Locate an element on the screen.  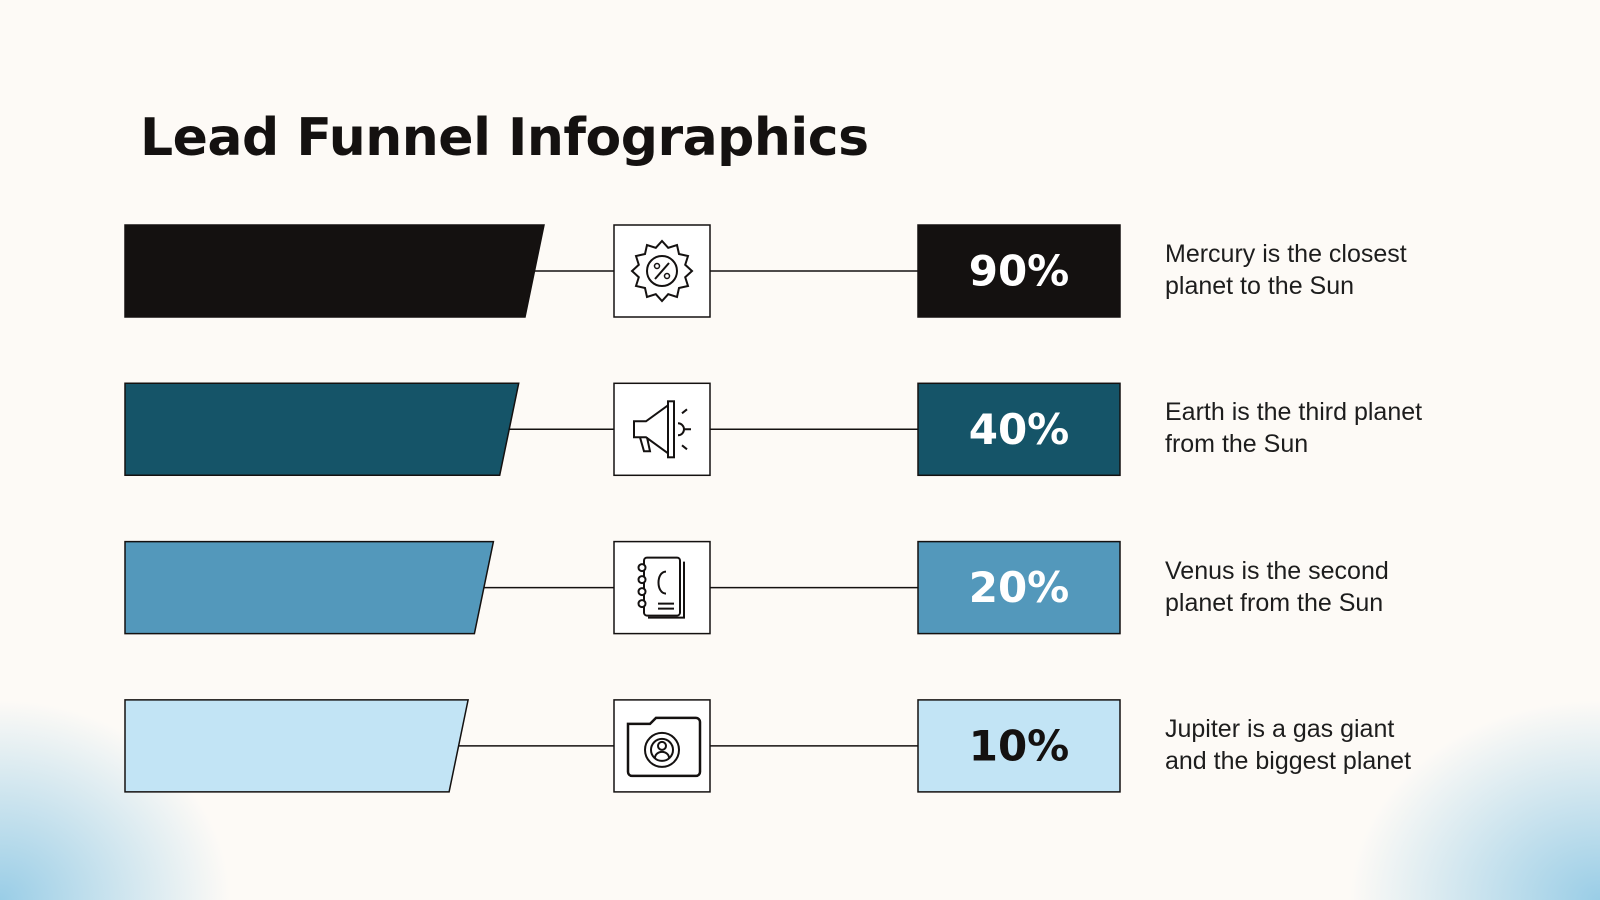
value-label: 10% is located at coordinates (1019, 745).